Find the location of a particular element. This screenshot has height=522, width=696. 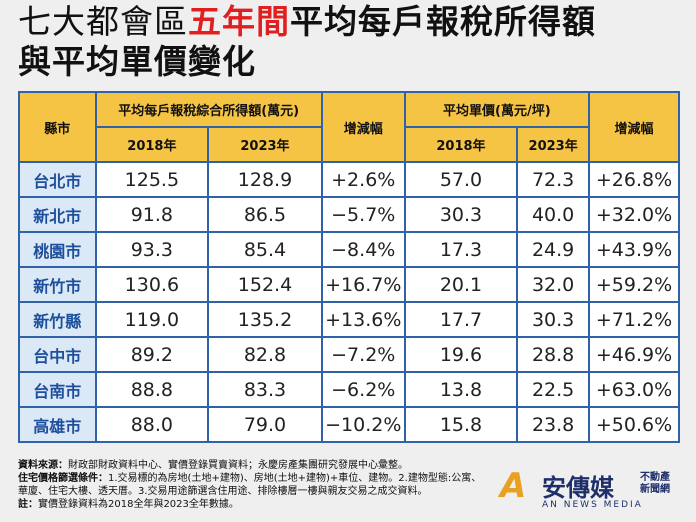

title-highlight: 五年間 is located at coordinates (239, 21).